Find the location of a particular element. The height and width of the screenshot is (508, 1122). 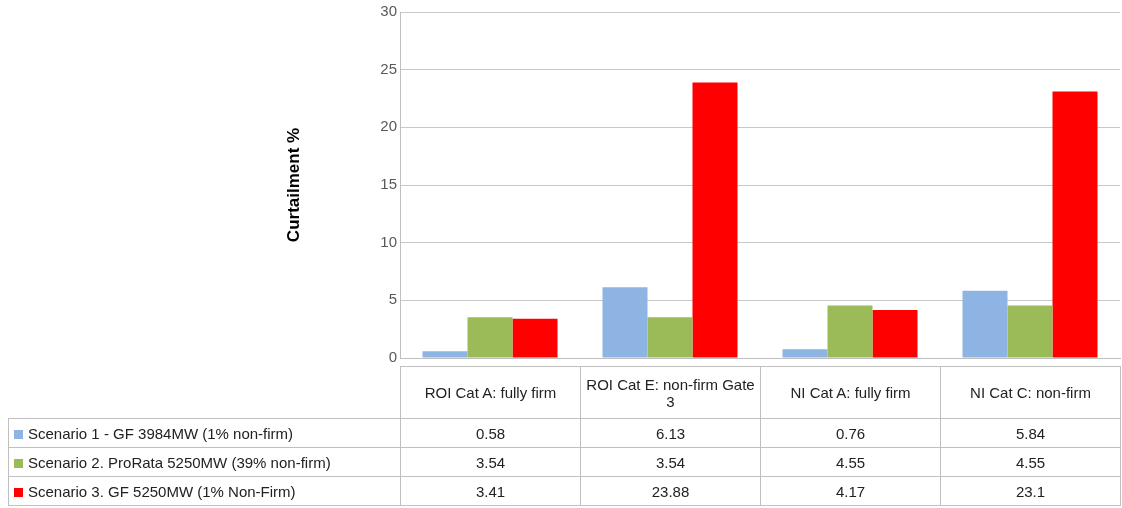

y-tick-label: 0 is located at coordinates (392, 357).